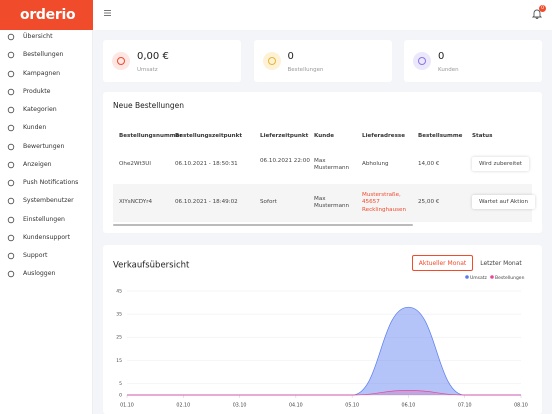 This screenshot has height=414, width=552. I want to click on nav-label: Support, so click(35, 255).